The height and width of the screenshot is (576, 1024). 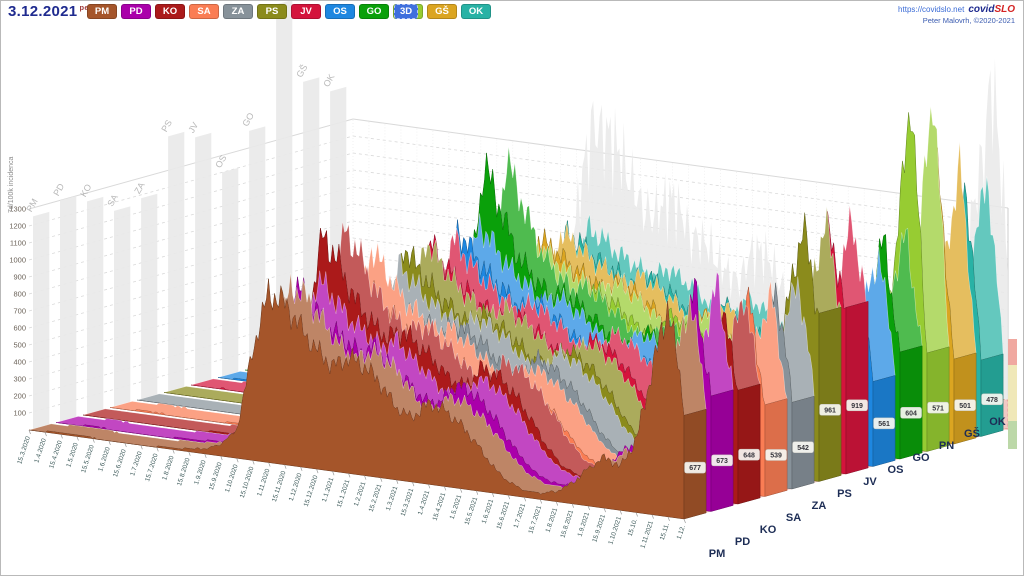 I want to click on ghost-bar-label-gš: GŠ, so click(x=301, y=71).